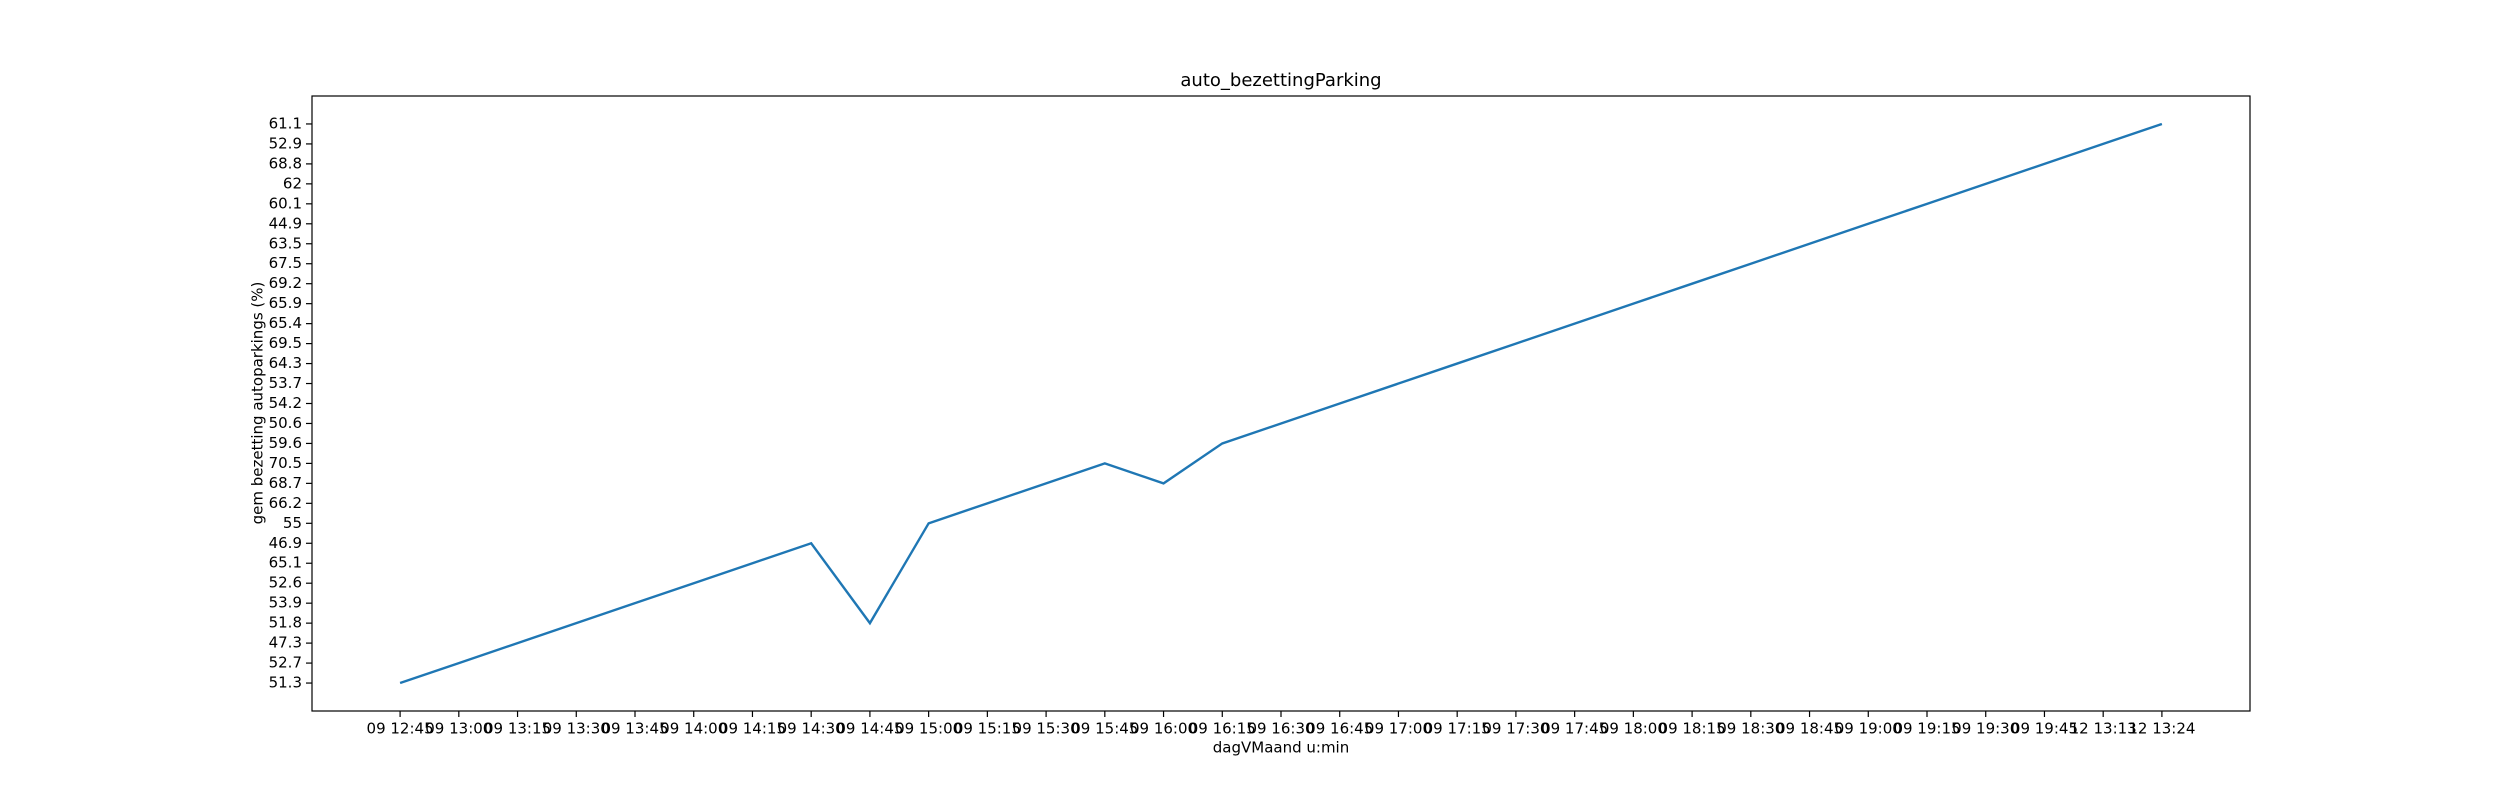 Image resolution: width=2500 pixels, height=800 pixels. What do you see at coordinates (576, 729) in the screenshot?
I see `x-tick-label: 09 13:30` at bounding box center [576, 729].